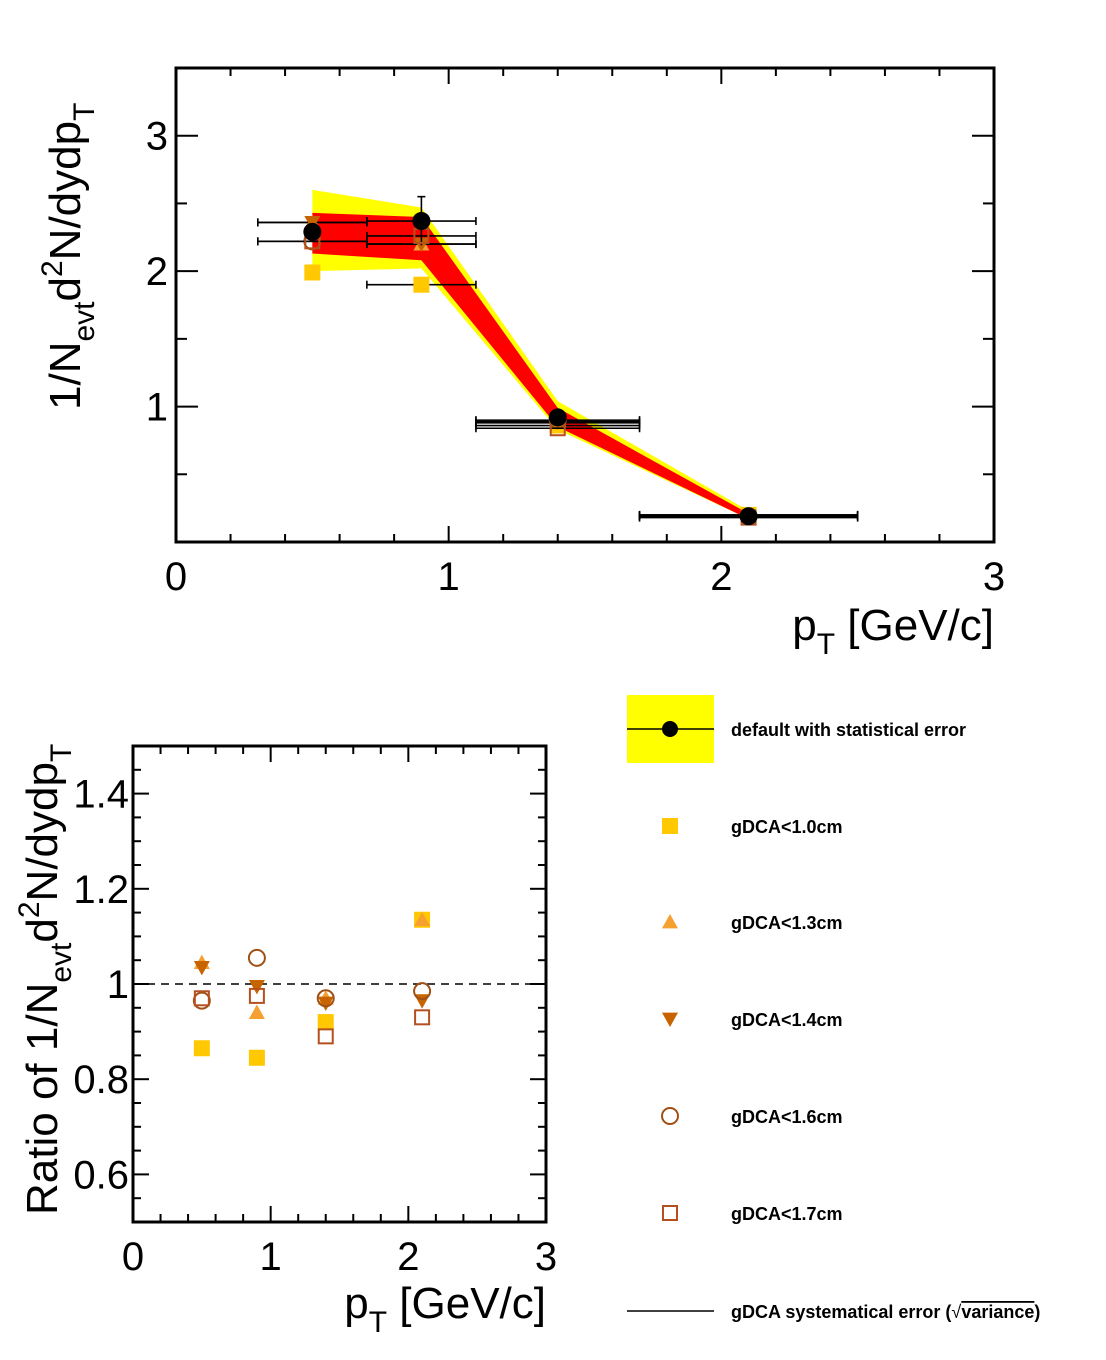  I want to click on legend-label-root: variance, so click(997, 1312).